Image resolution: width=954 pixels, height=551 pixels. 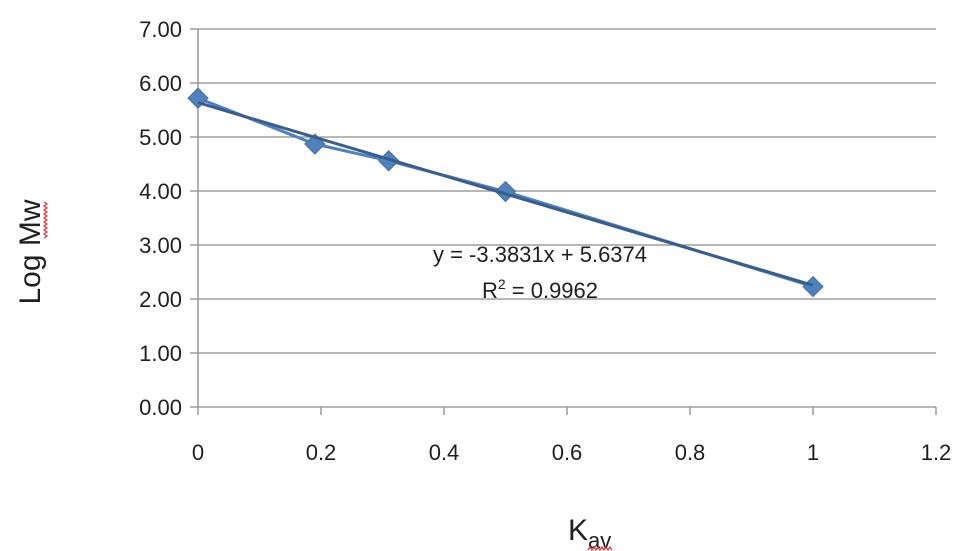 I want to click on x-axis-label: Kav, so click(x=589, y=532).